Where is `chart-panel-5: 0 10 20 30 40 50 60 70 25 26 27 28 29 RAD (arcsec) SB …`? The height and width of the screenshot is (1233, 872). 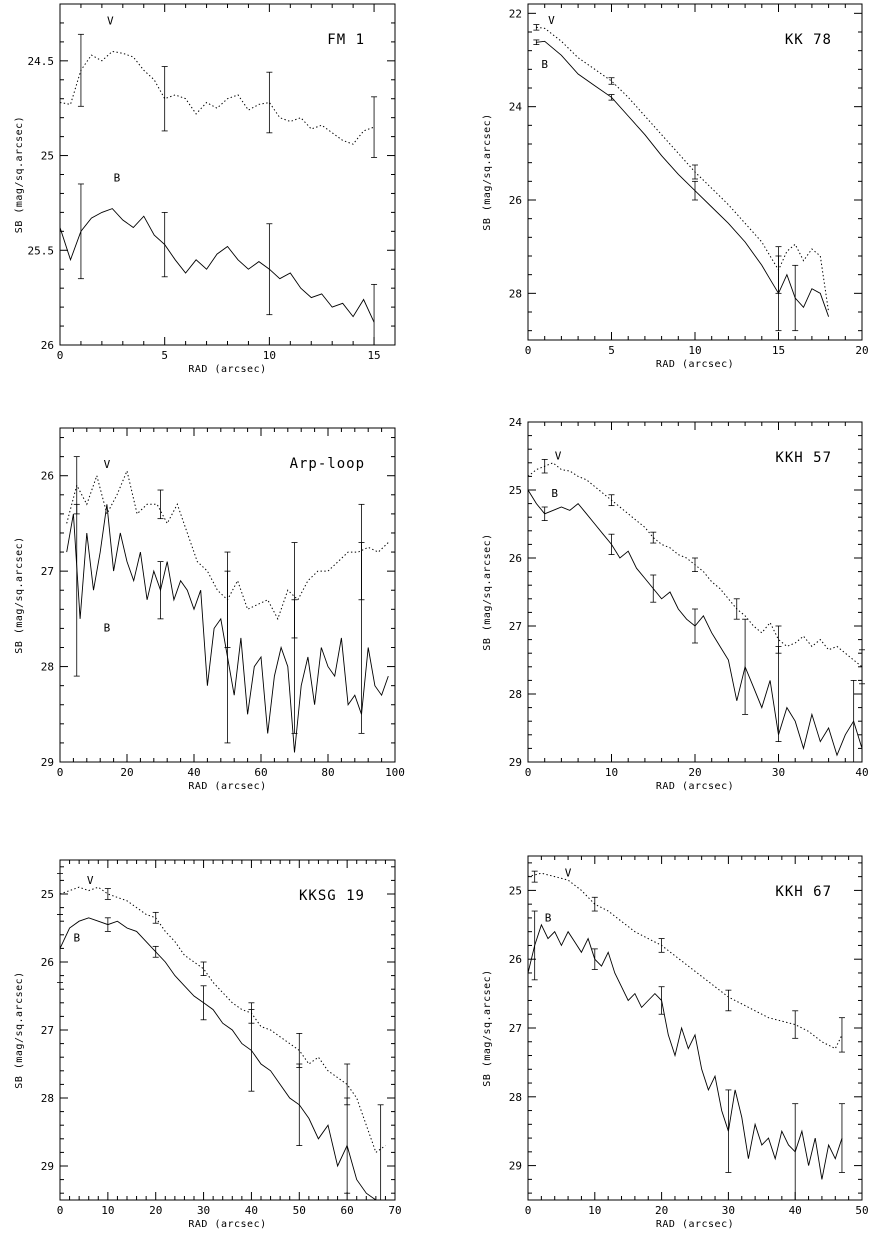 chart-panel-5: 0 10 20 30 40 50 60 70 25 26 27 28 29 RAD (arcsec) SB … is located at coordinates (208, 1044).